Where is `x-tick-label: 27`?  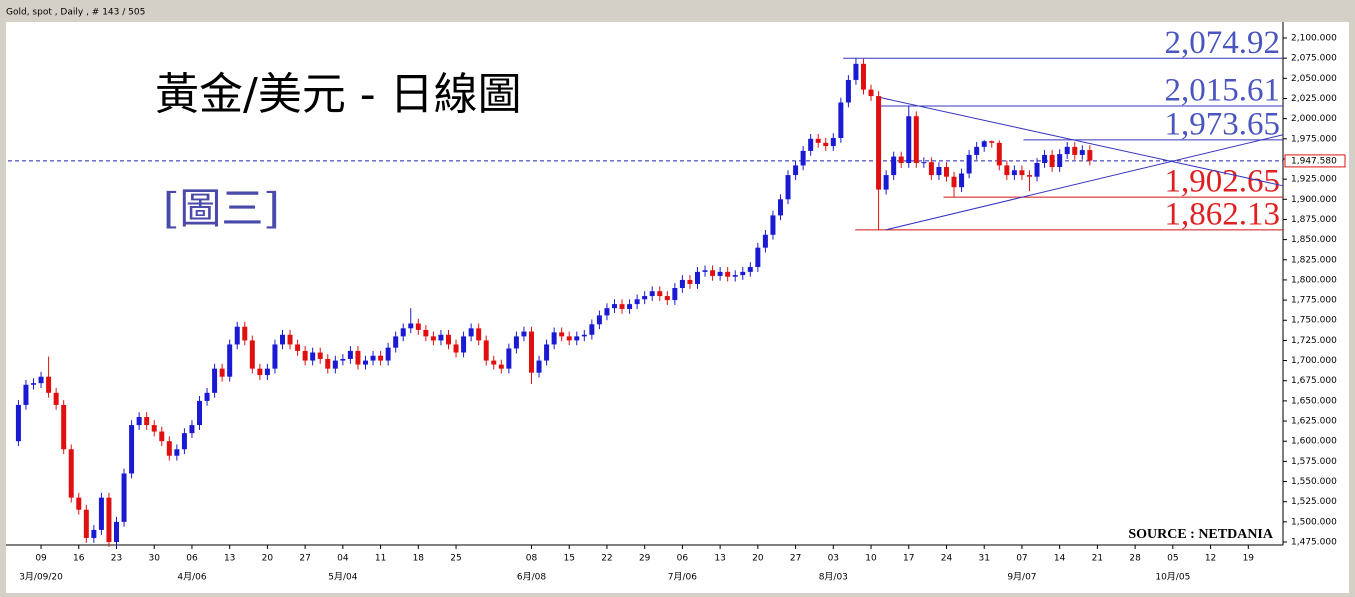
x-tick-label: 27 is located at coordinates (795, 559).